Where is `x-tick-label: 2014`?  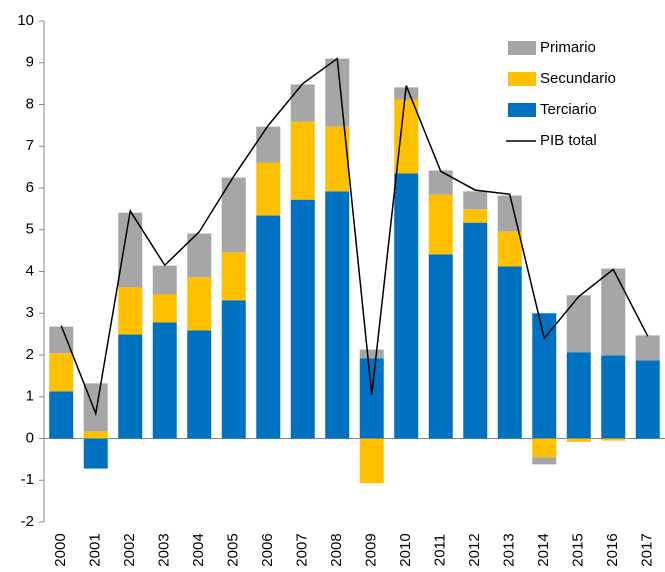 x-tick-label: 2014 is located at coordinates (543, 549).